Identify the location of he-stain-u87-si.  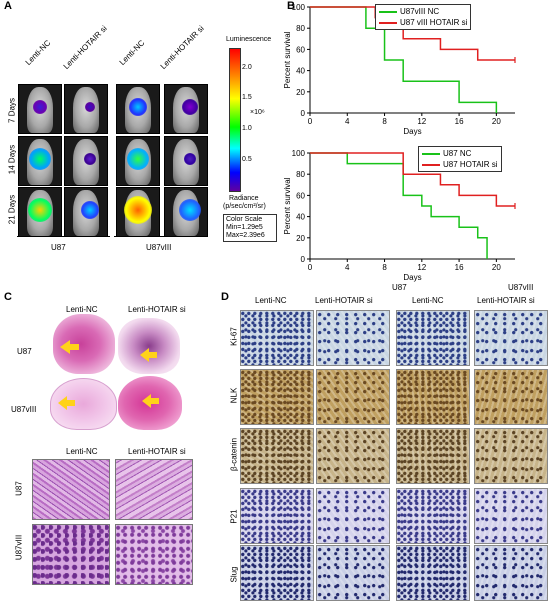
(154, 489).